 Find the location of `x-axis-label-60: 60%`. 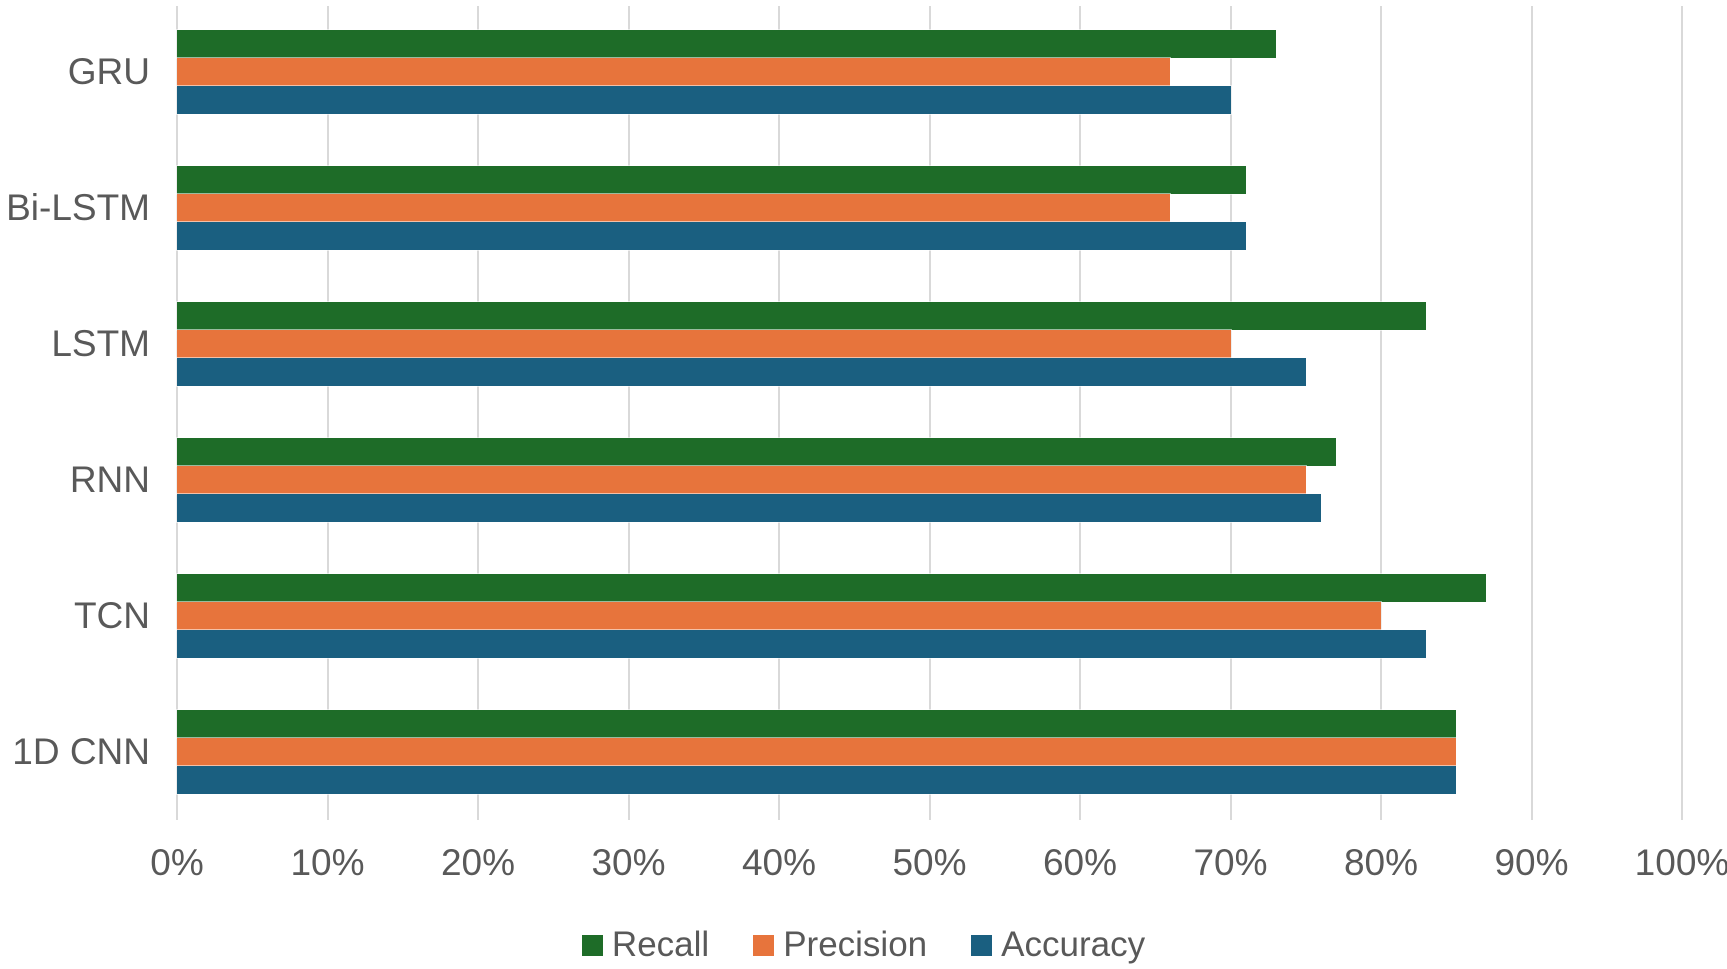

x-axis-label-60: 60% is located at coordinates (1080, 862).